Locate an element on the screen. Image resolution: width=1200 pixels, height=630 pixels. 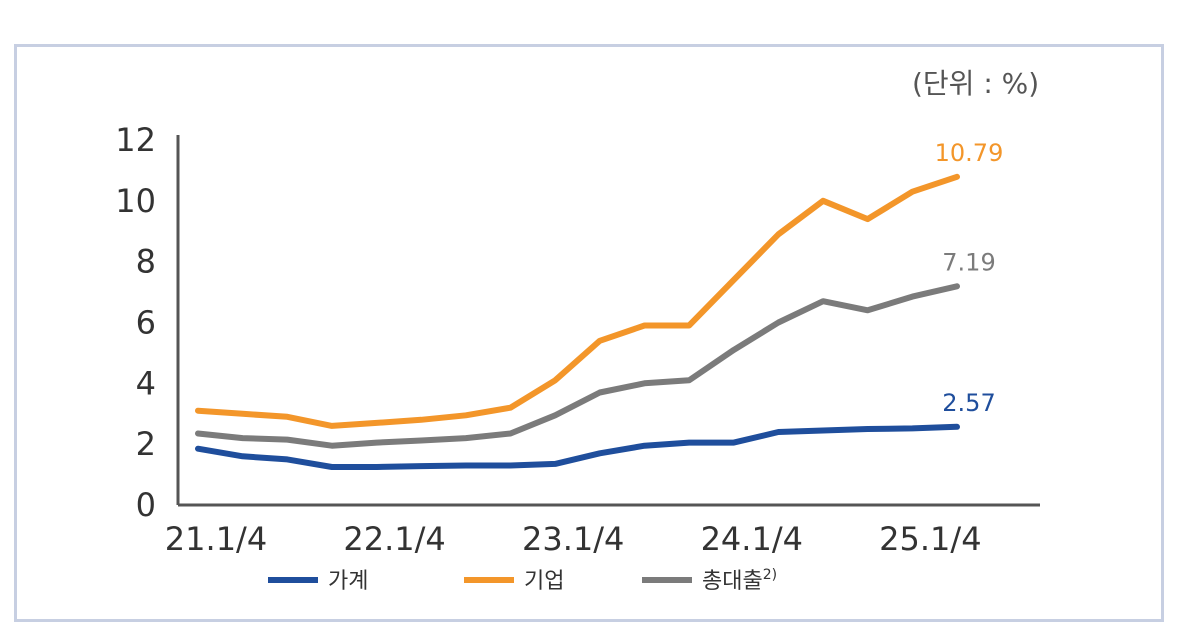
y-tick-label: 4 is located at coordinates (146, 383).